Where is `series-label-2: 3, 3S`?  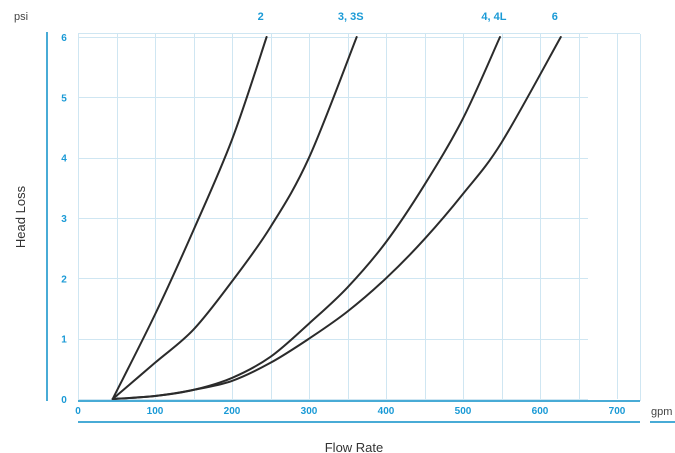
series-label-2: 3, 3S is located at coordinates (351, 17).